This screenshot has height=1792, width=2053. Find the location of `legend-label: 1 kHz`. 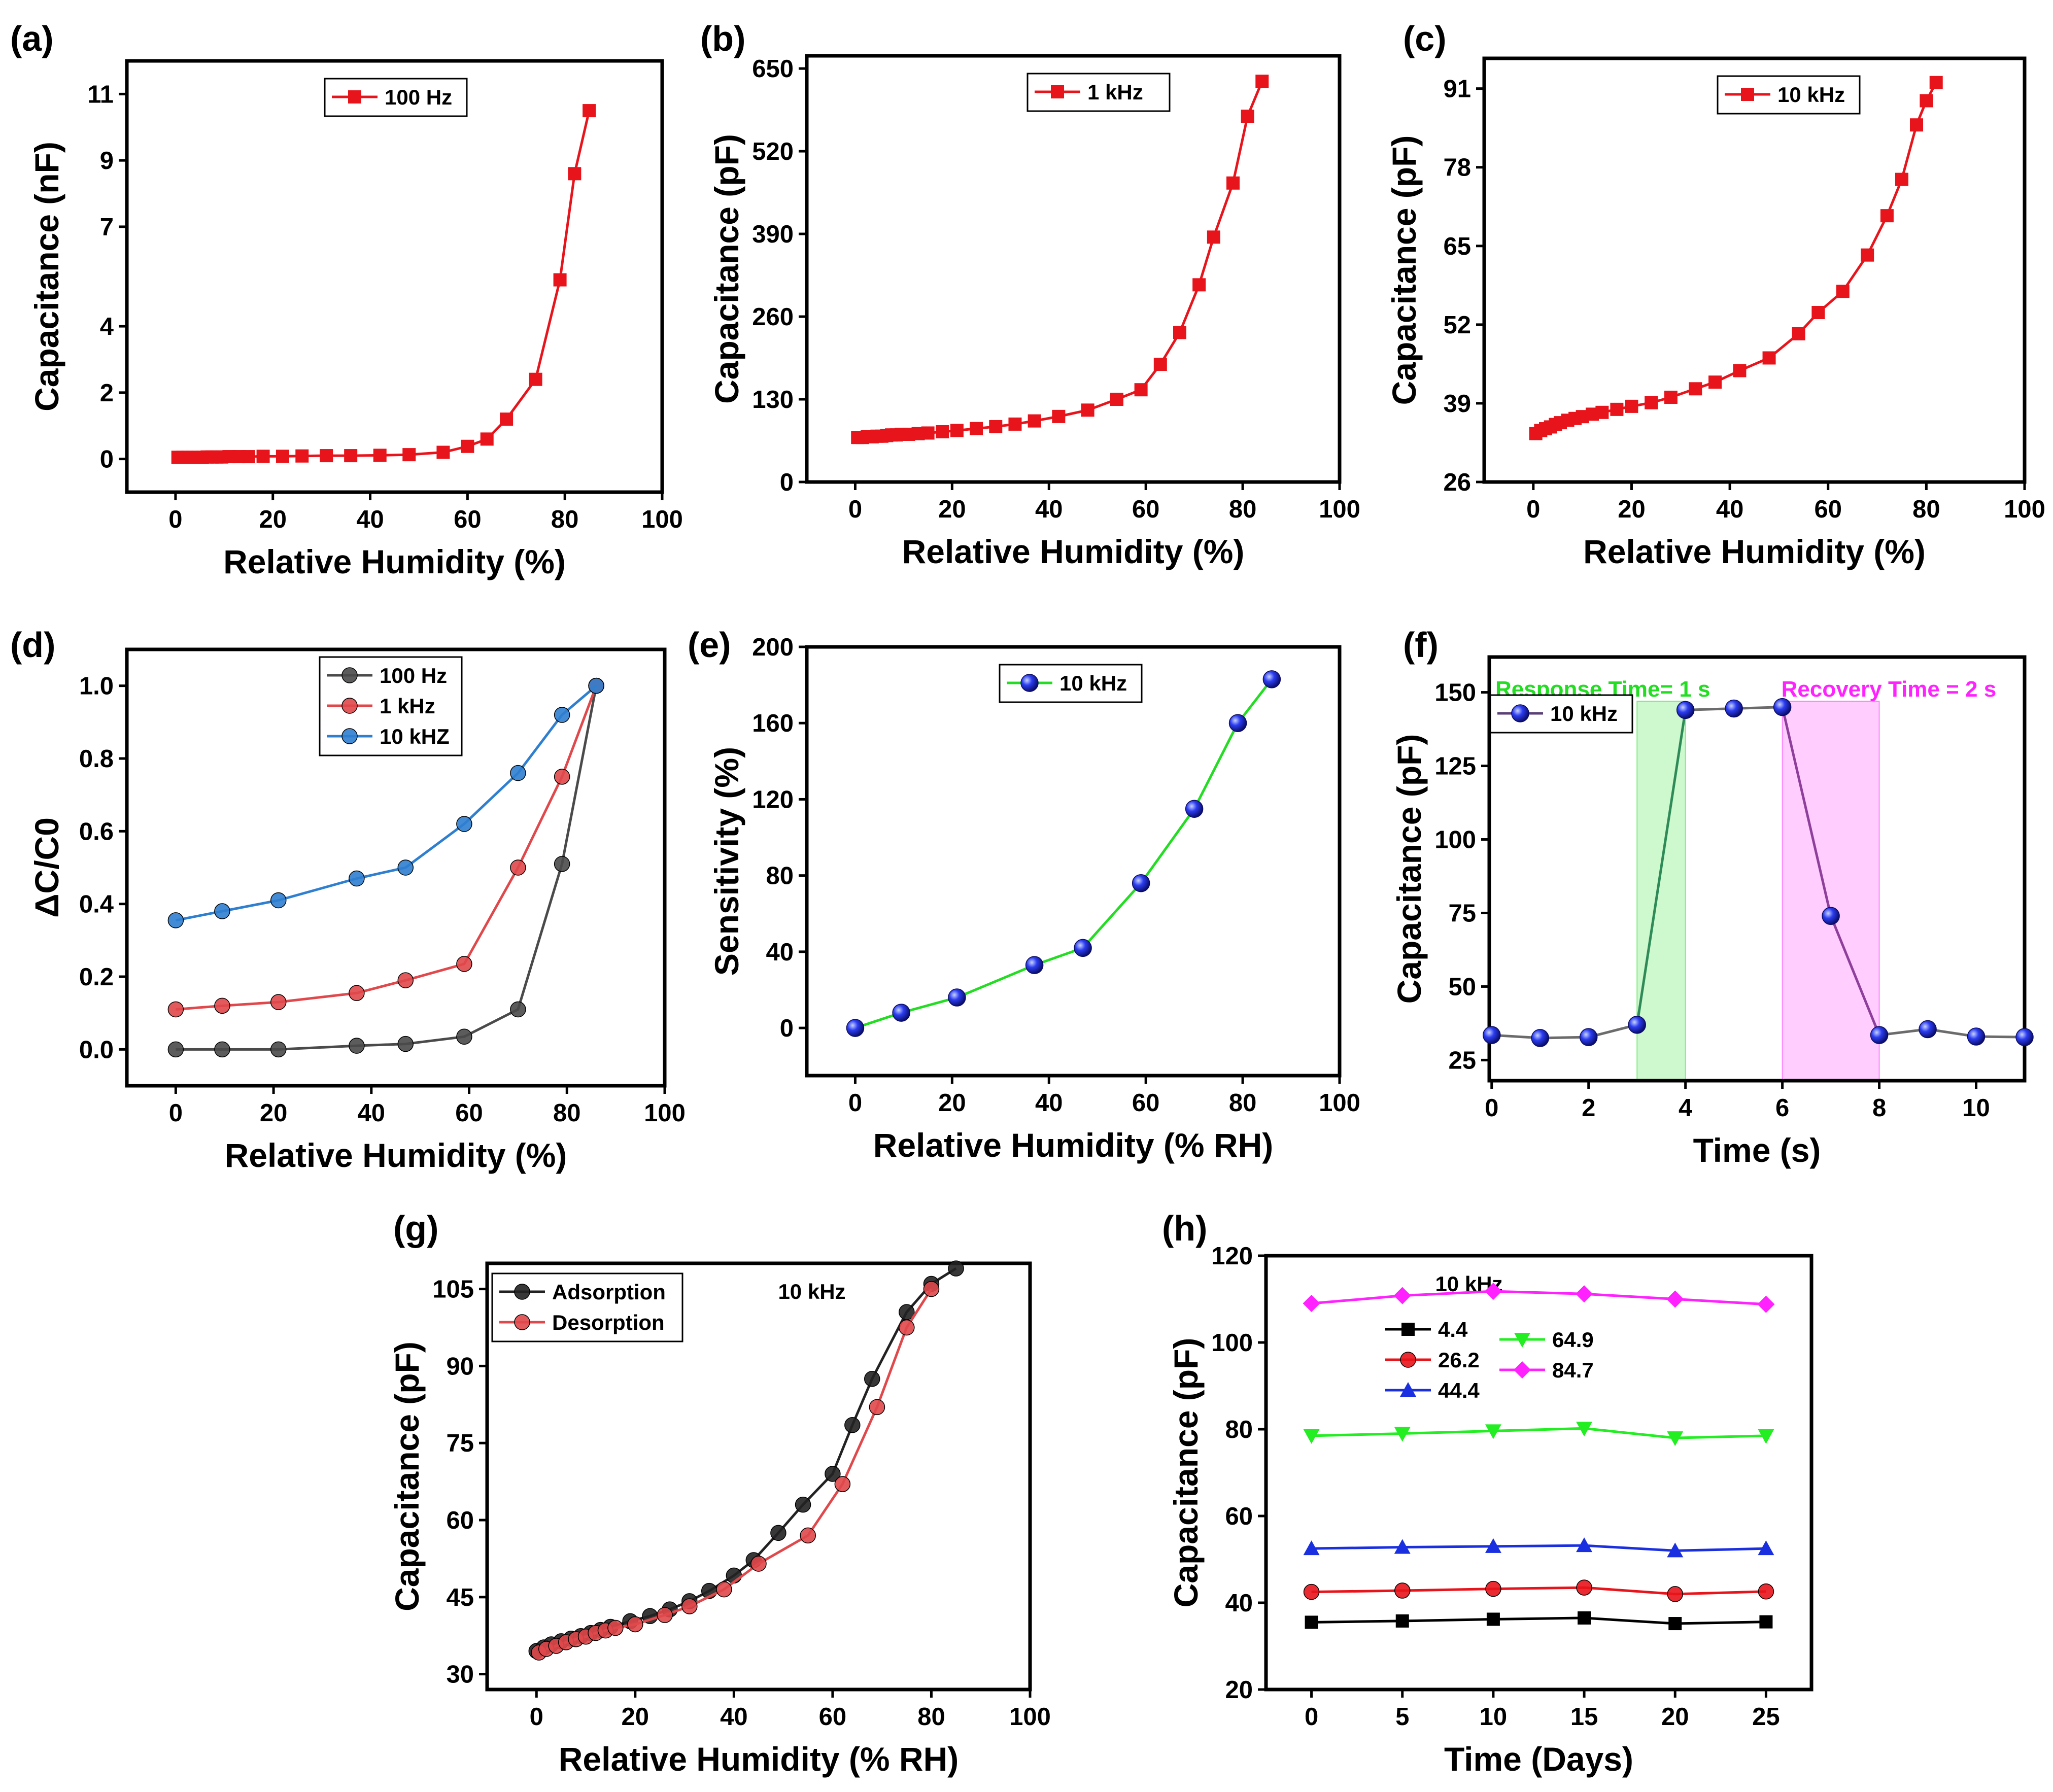

legend-label: 1 kHz is located at coordinates (1115, 92).